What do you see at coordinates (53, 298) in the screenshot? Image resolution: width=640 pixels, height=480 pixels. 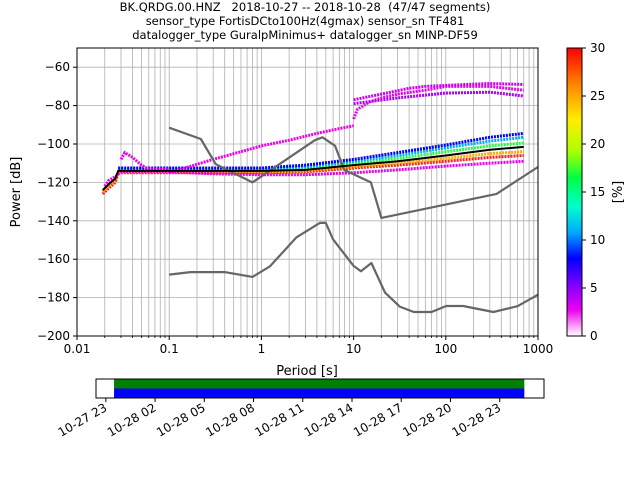 I see `y-tick-label: −180` at bounding box center [53, 298].